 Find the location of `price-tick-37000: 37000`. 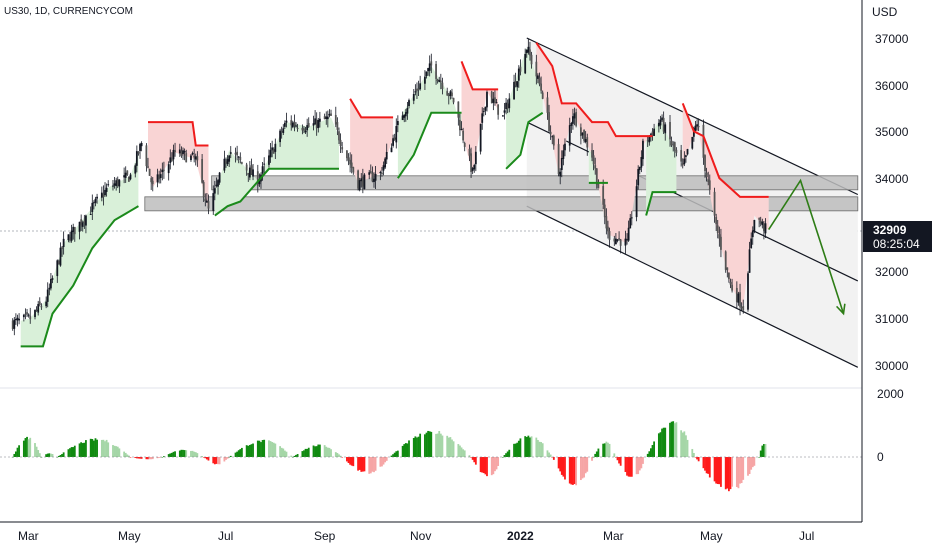

price-tick-37000: 37000 is located at coordinates (892, 39).